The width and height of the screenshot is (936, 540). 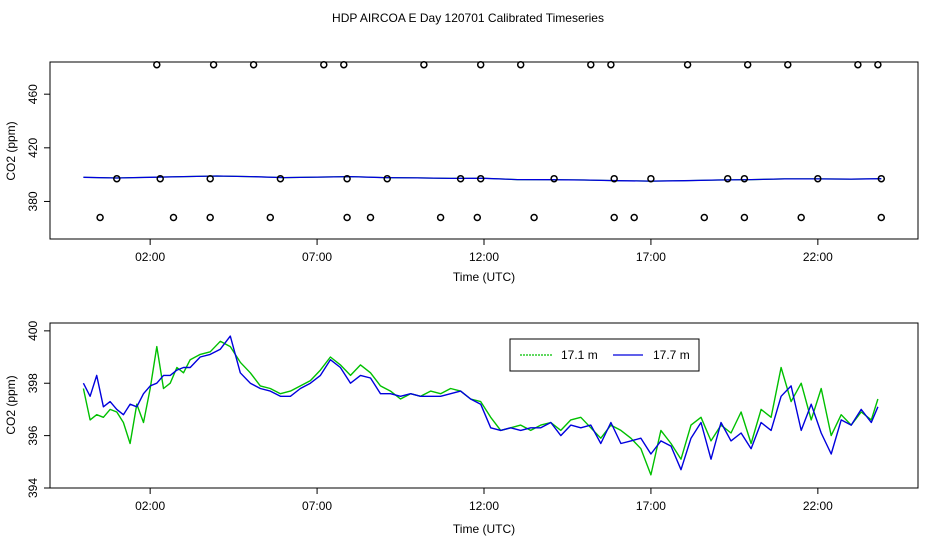 I want to click on y-tick-label: 396, so click(x=33, y=435).